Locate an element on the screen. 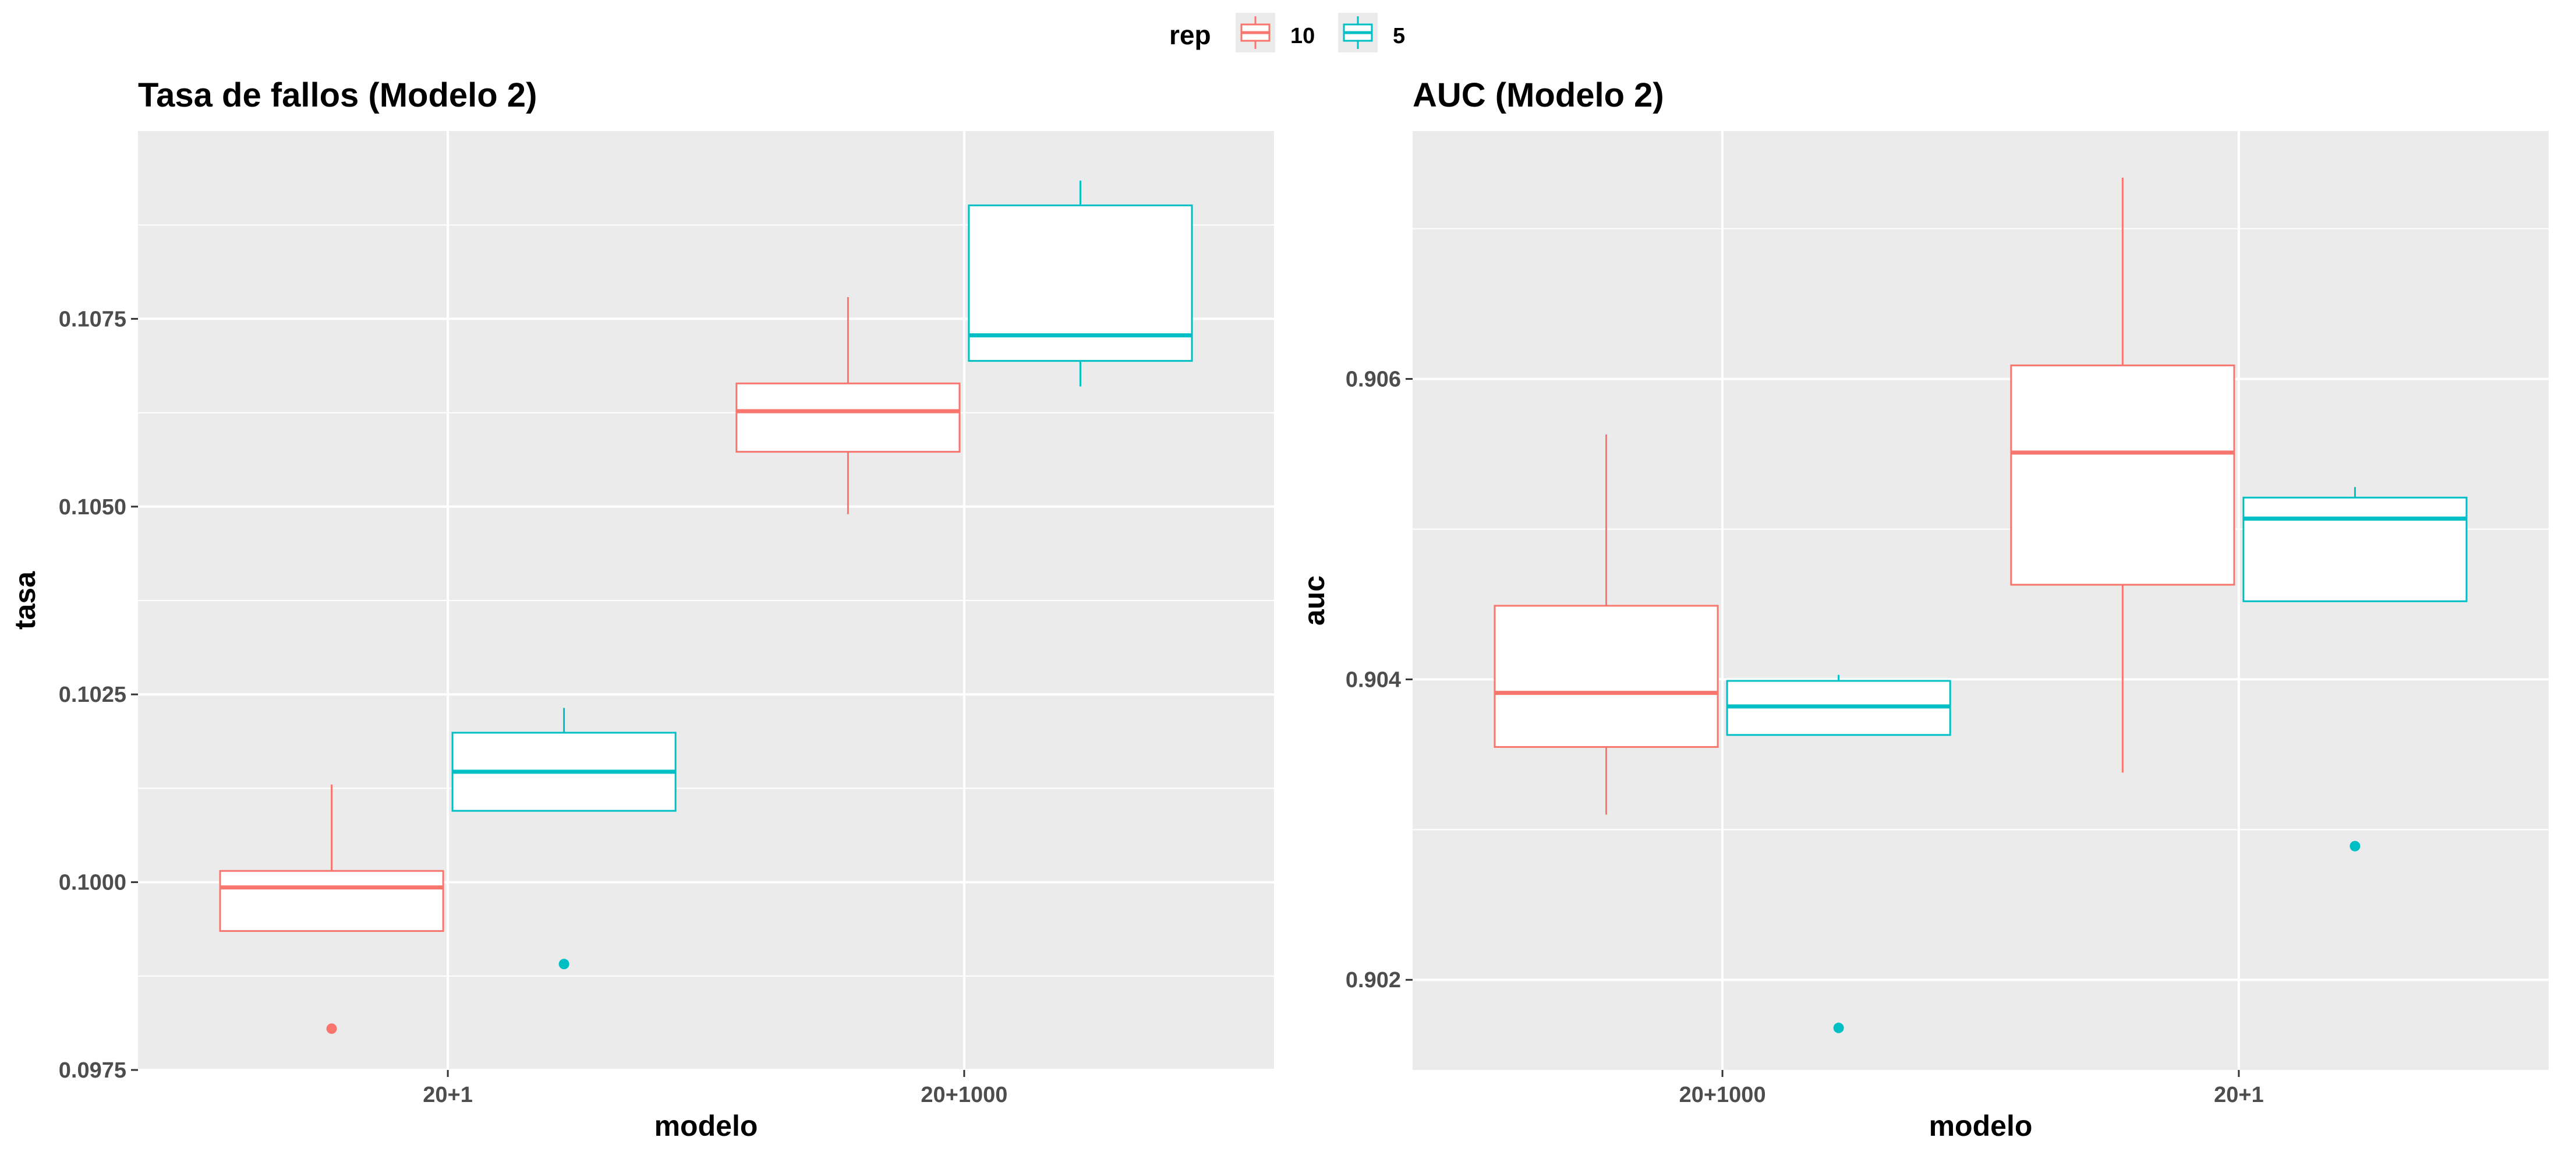 The height and width of the screenshot is (1155, 2576). chart-title: Tasa de fallos (Modelo 2) is located at coordinates (338, 95).